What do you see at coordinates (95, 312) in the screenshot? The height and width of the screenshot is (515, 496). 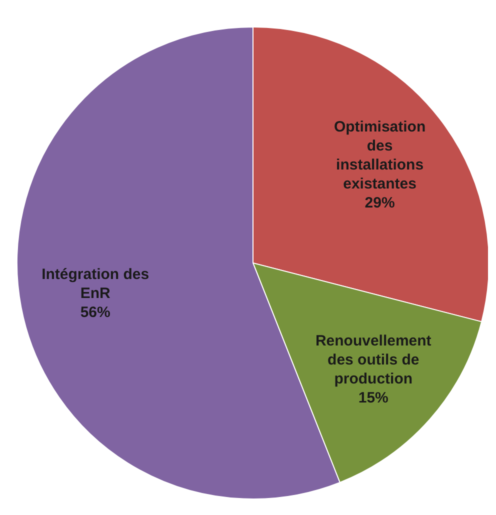 I see `data-label: 56%` at bounding box center [95, 312].